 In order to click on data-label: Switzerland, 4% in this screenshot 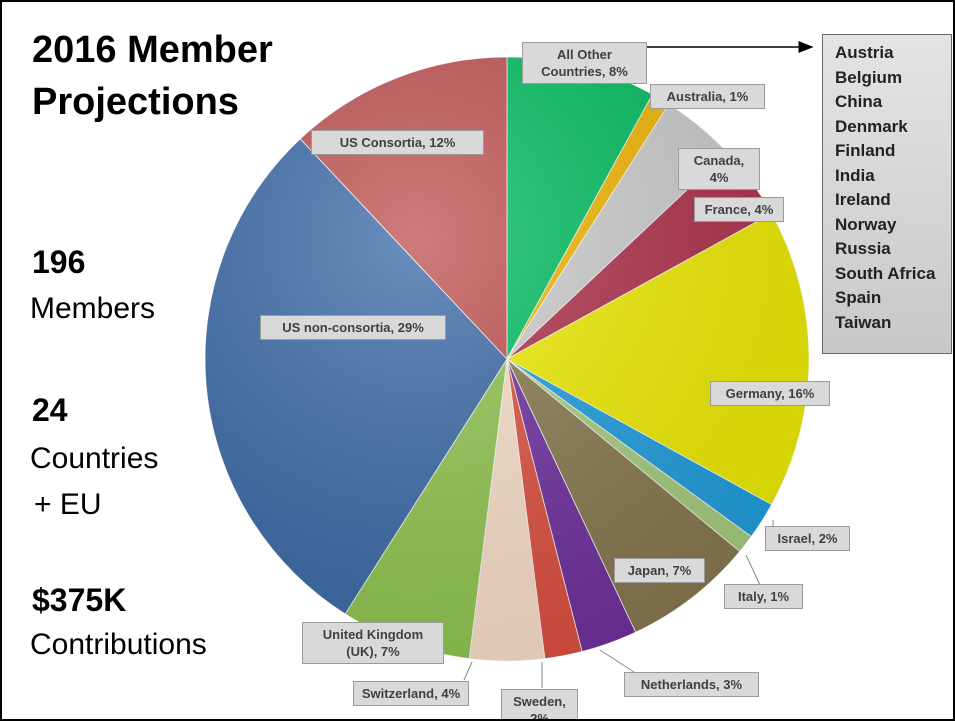, I will do `click(411, 693)`.